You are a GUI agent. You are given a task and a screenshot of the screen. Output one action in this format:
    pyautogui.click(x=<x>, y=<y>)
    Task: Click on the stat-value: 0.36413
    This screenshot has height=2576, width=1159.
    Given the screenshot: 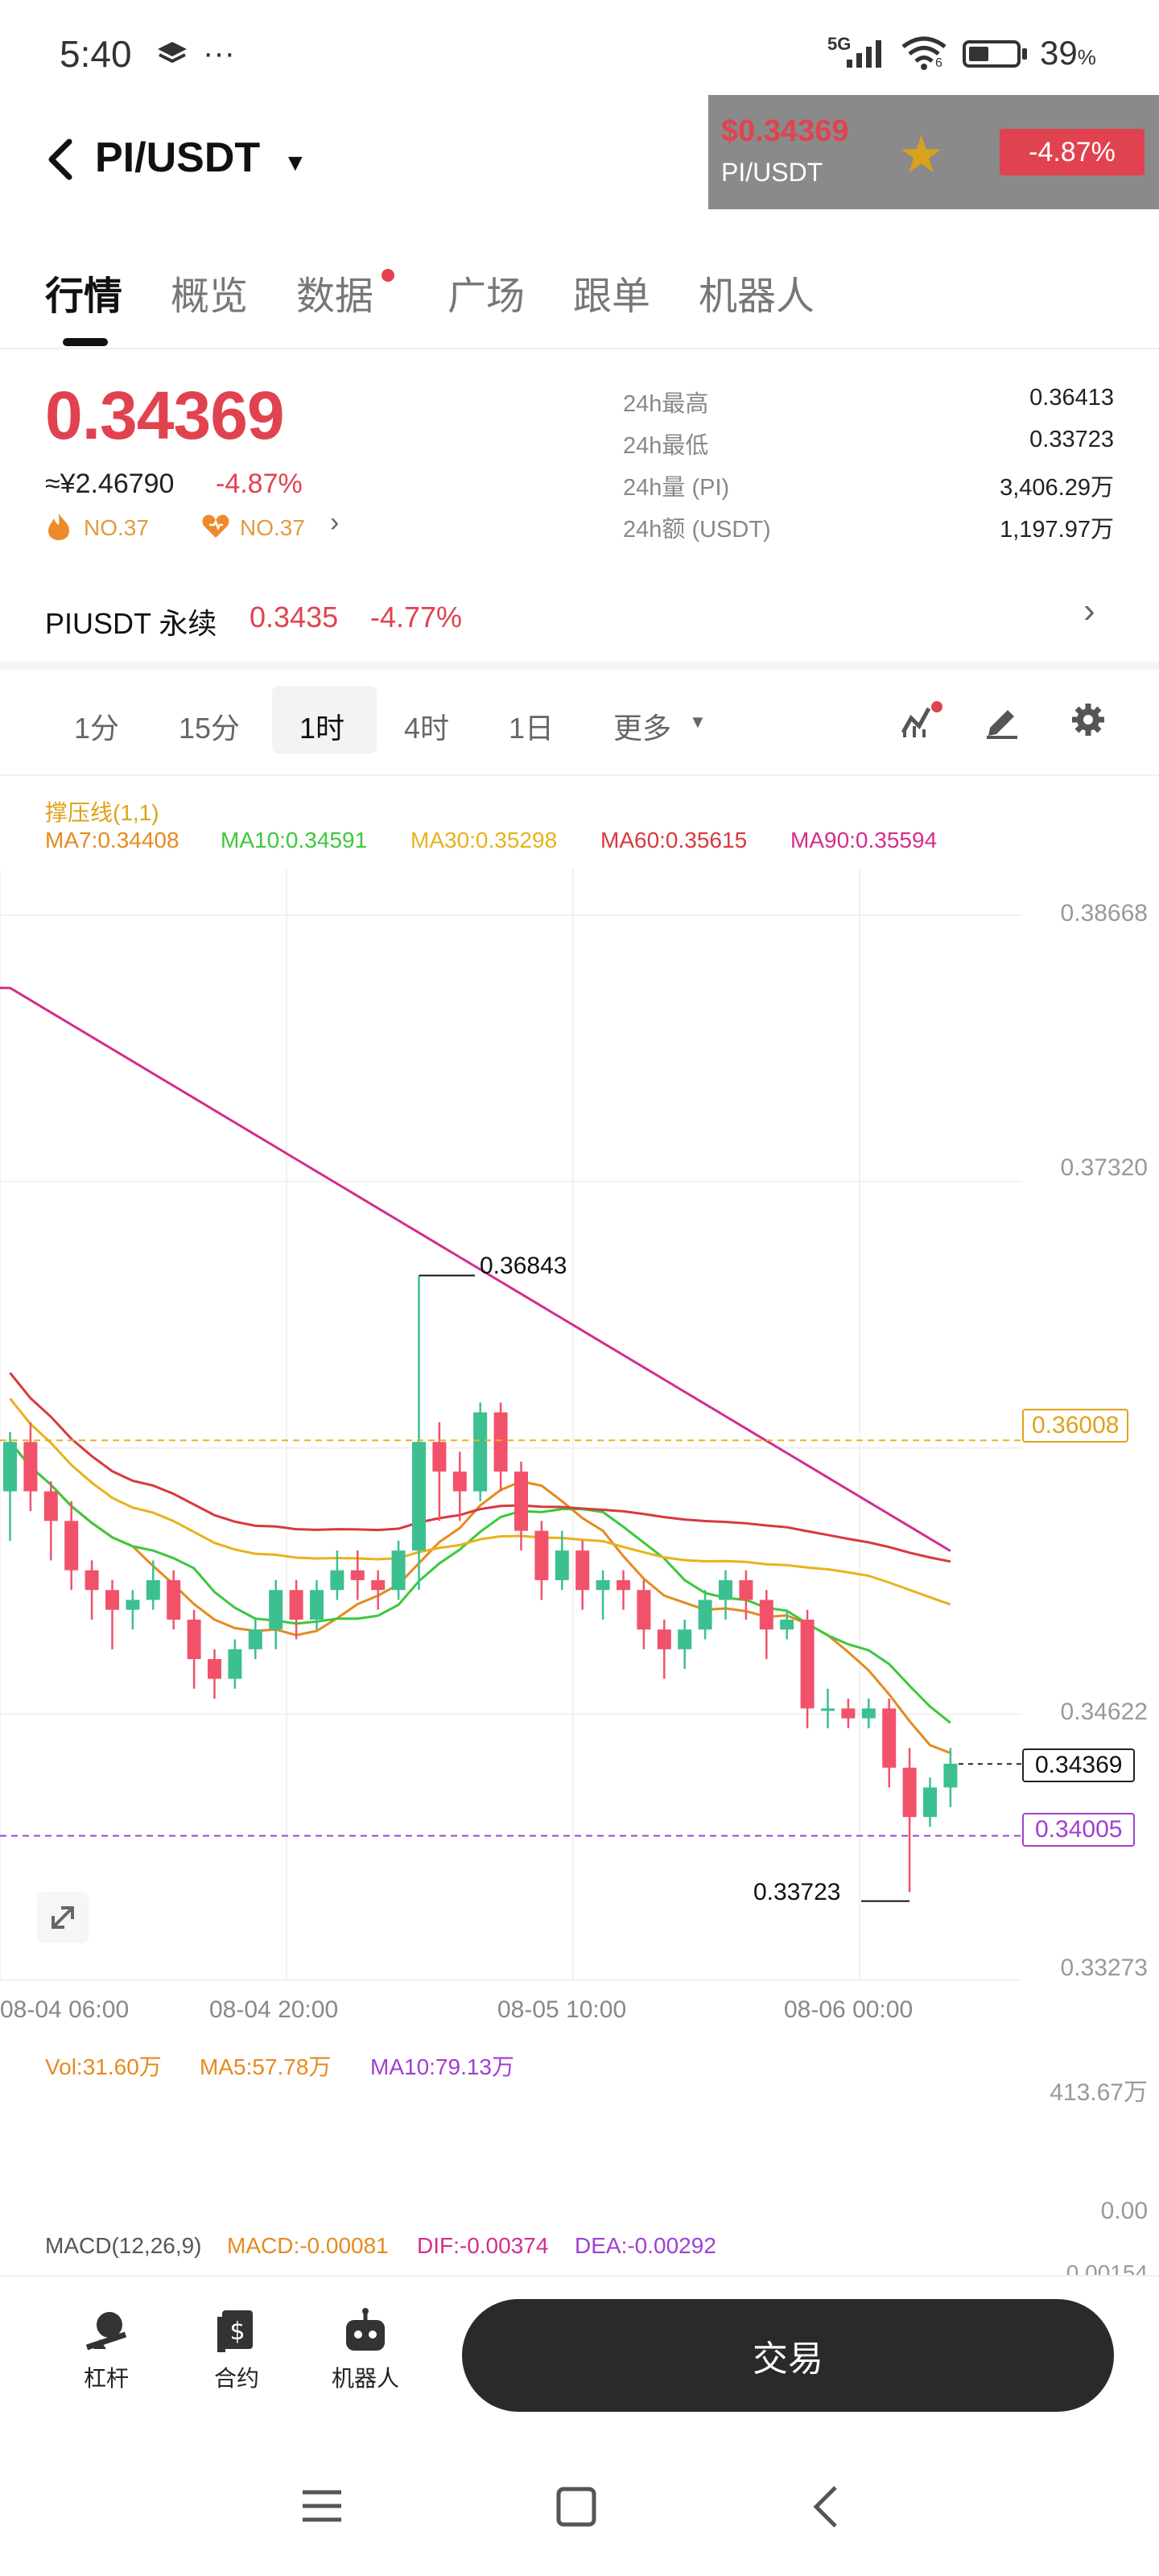 What is the action you would take?
    pyautogui.click(x=1071, y=398)
    